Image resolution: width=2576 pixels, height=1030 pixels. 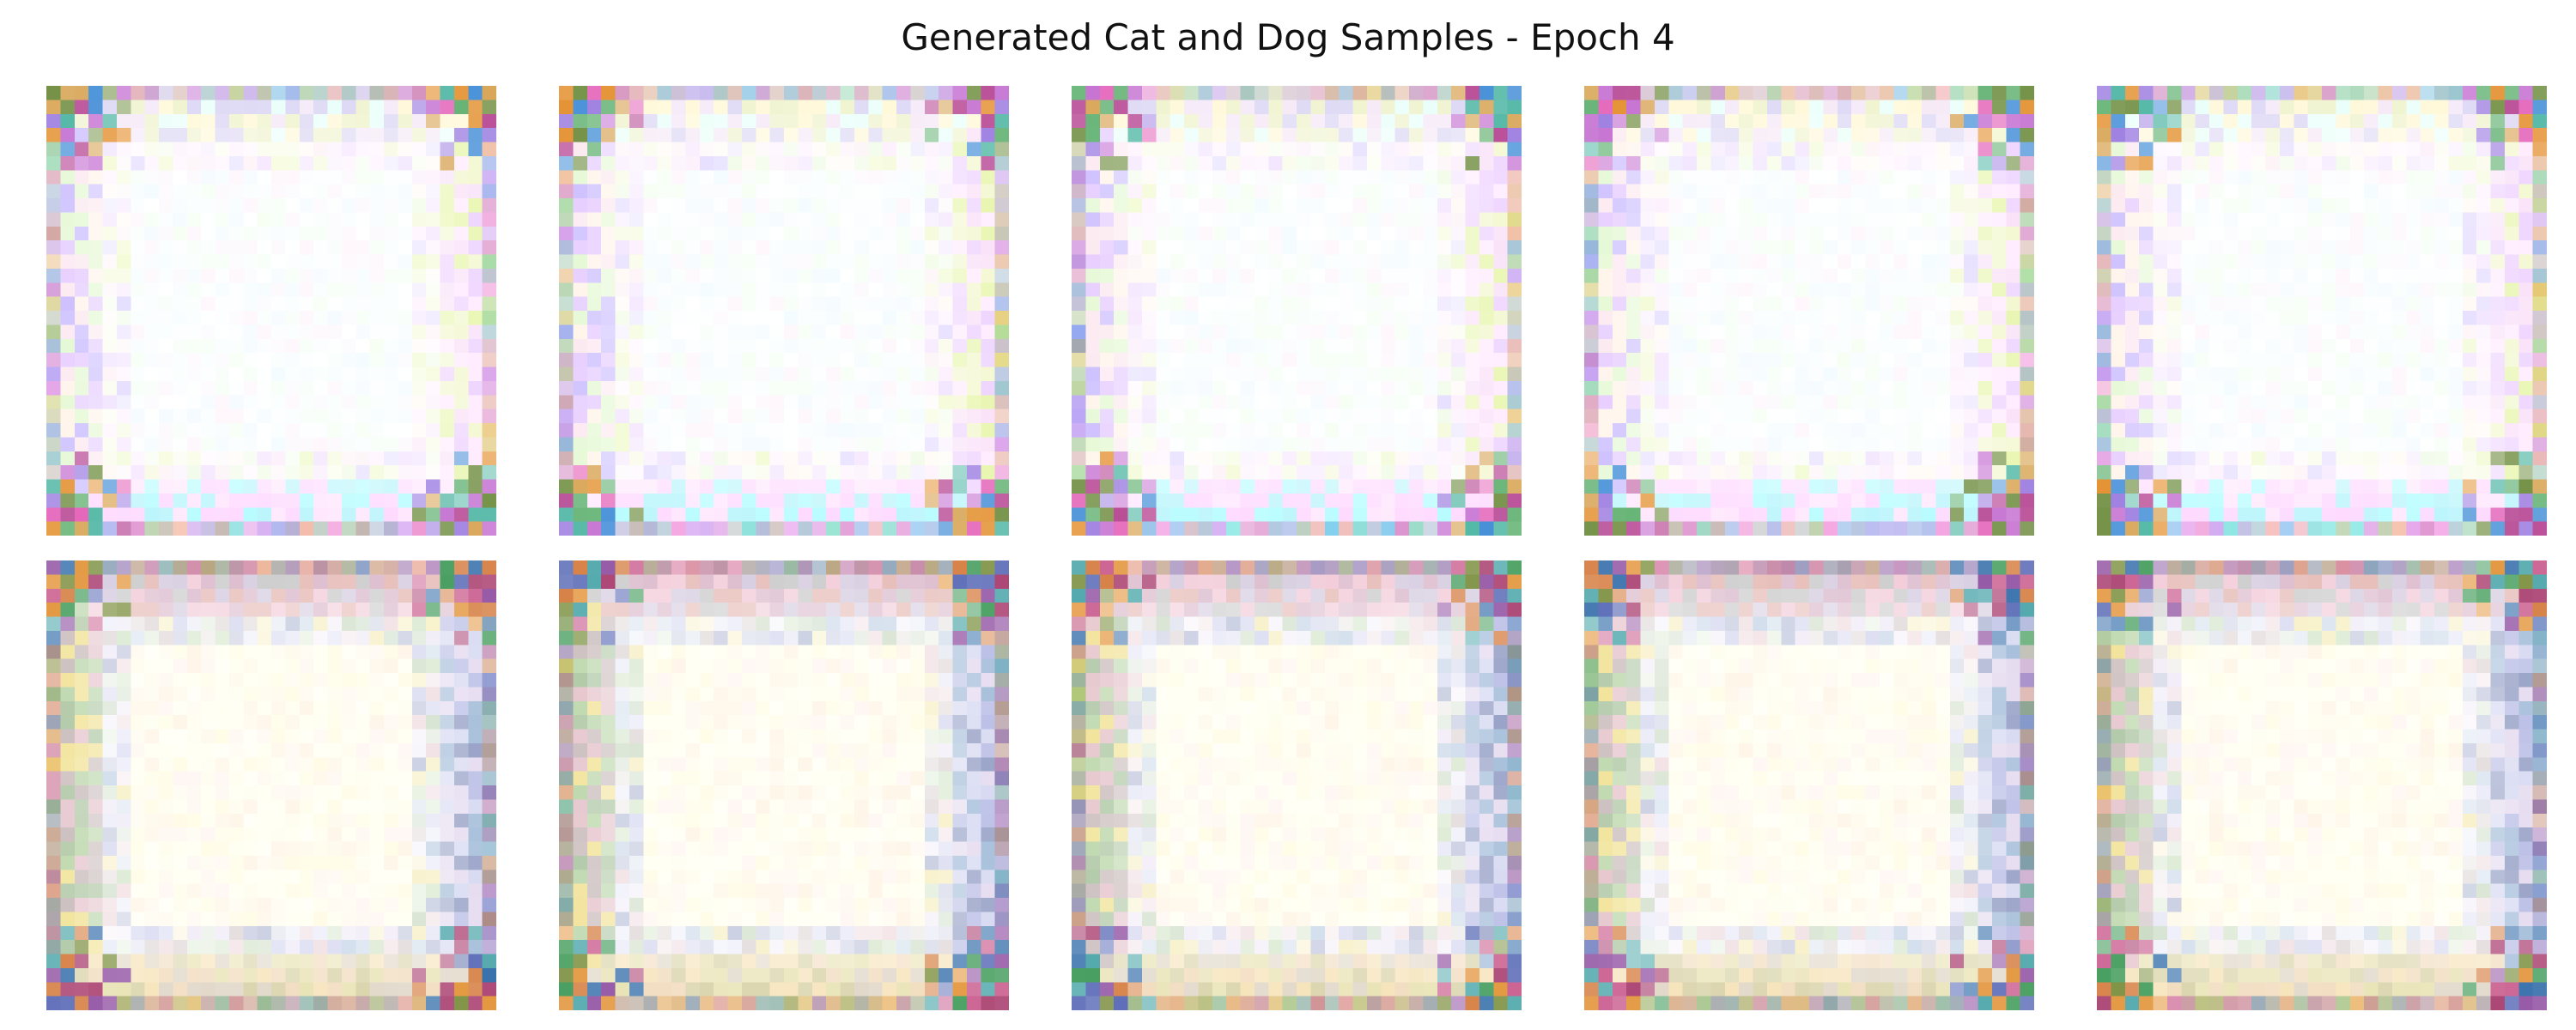 I want to click on generated-sample-r1-c1, so click(x=271, y=311).